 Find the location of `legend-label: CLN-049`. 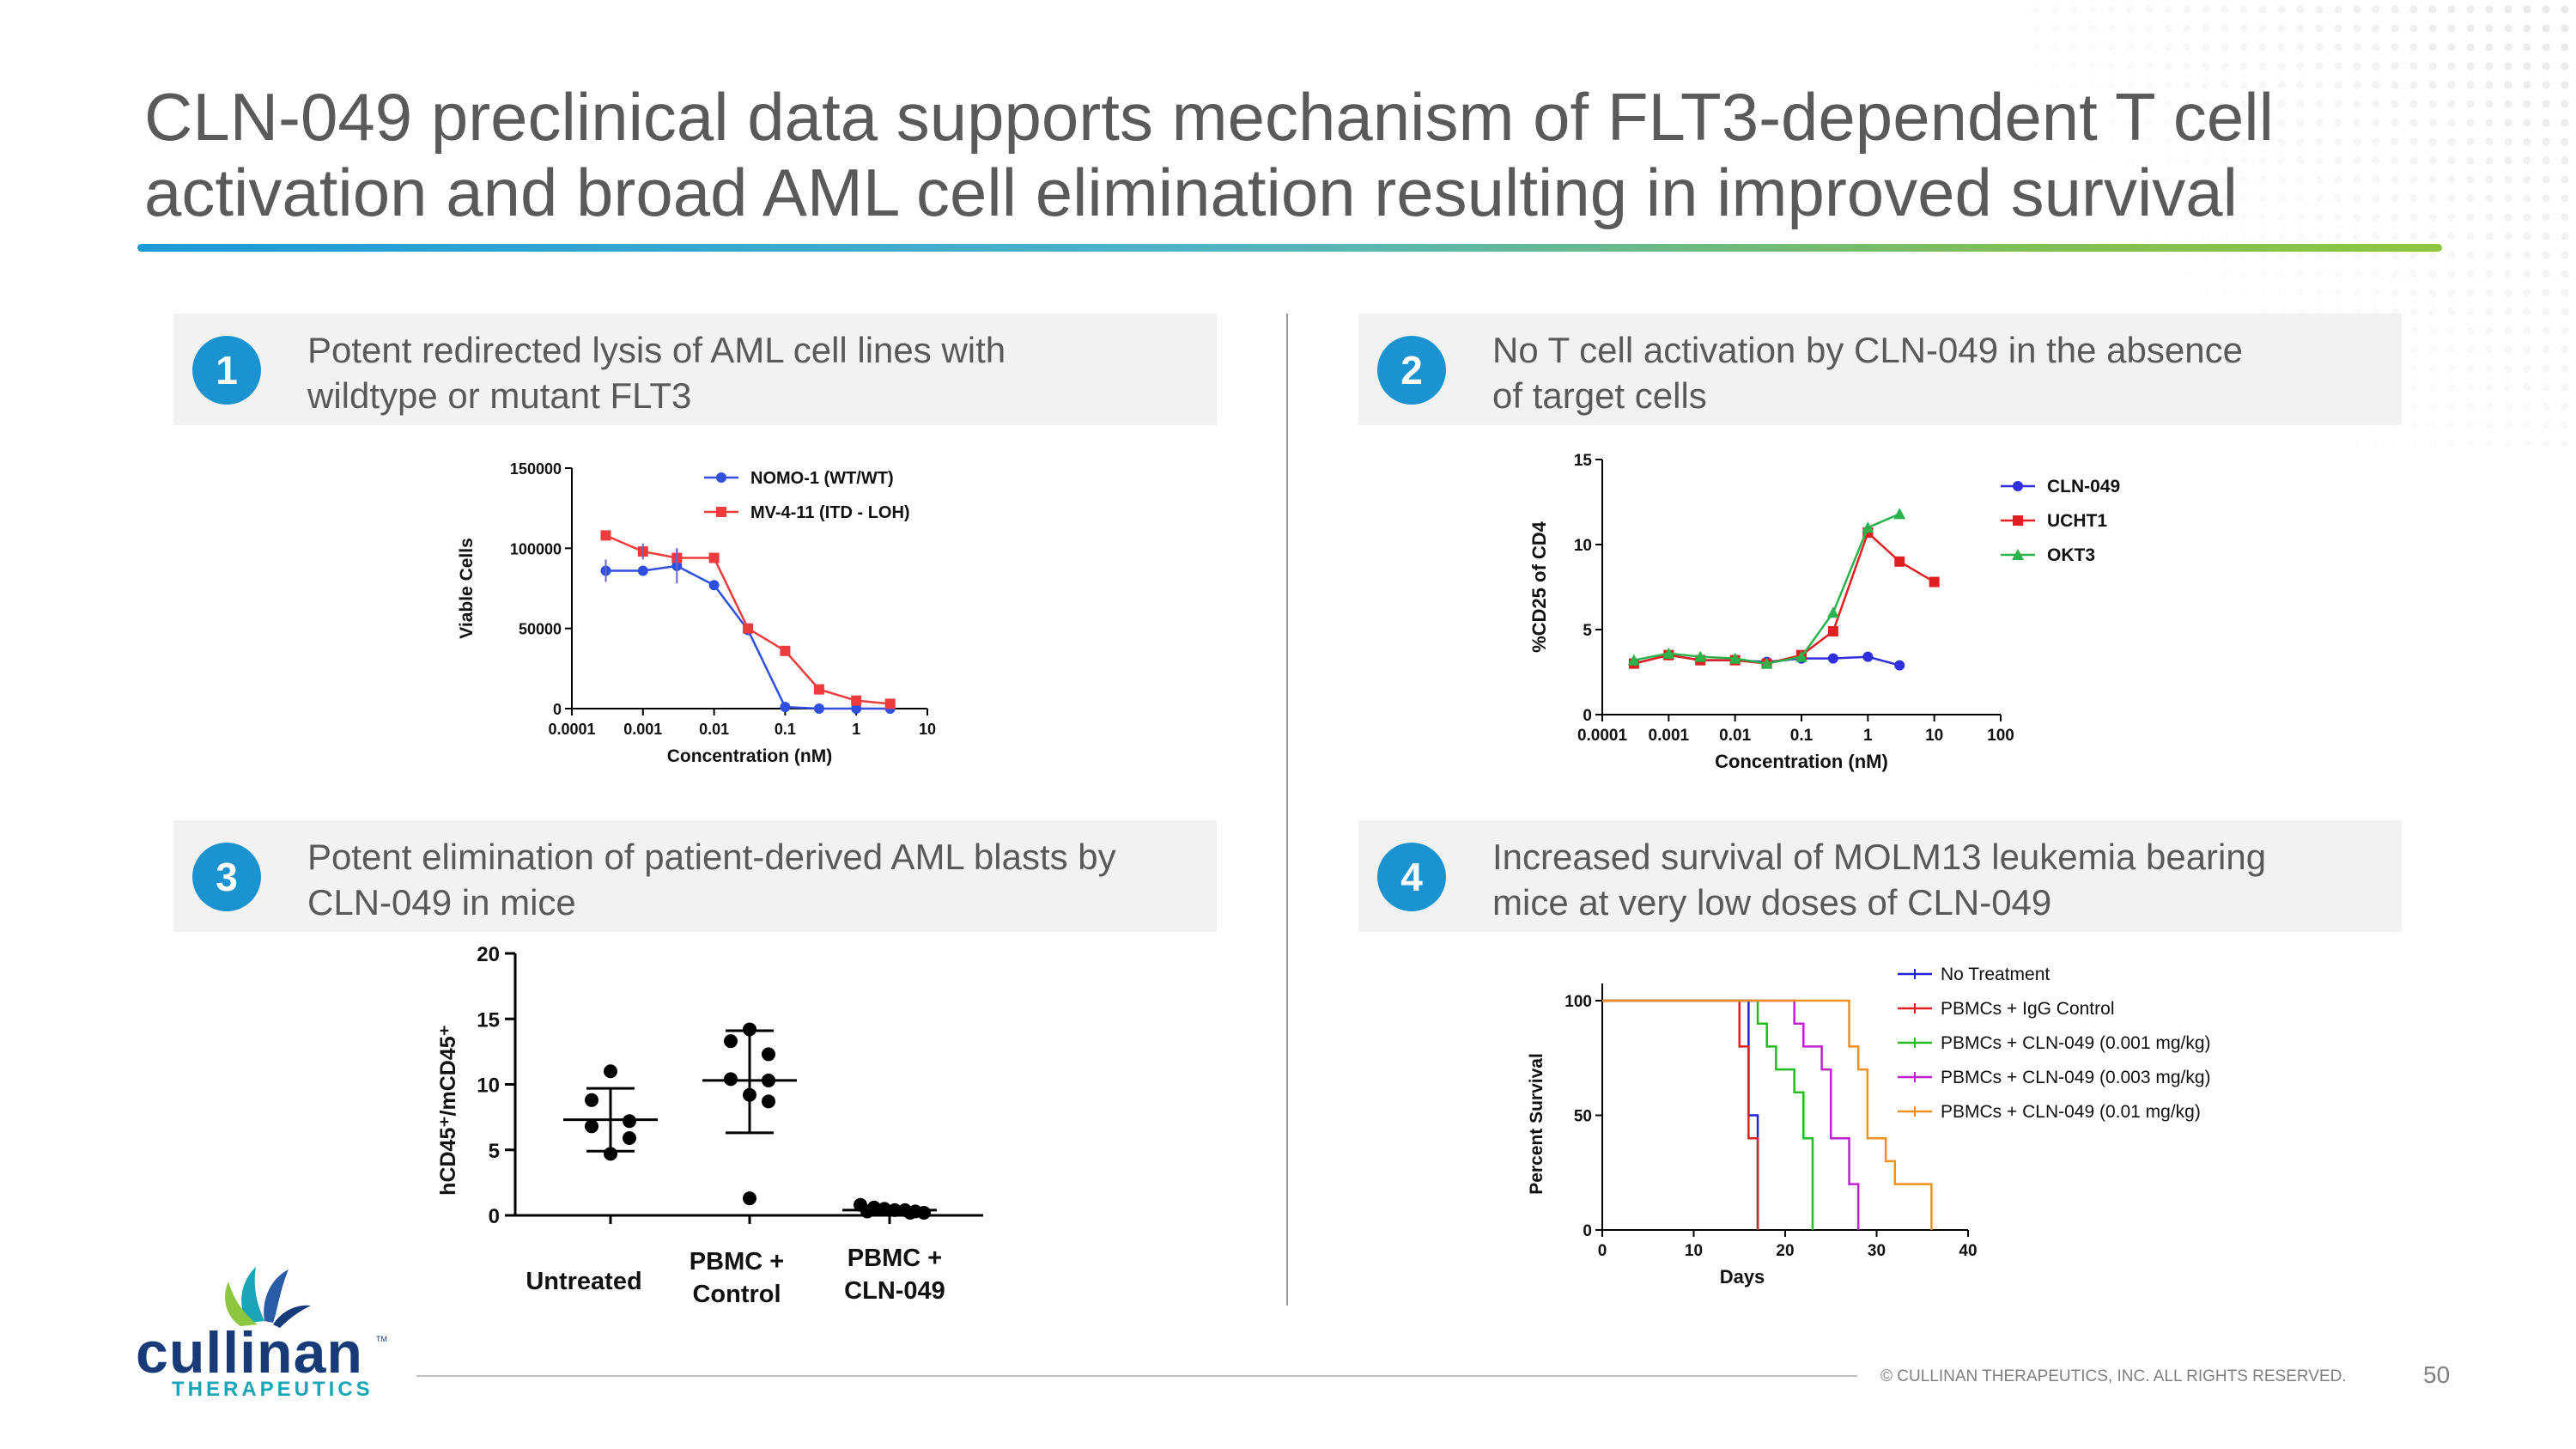

legend-label: CLN-049 is located at coordinates (2083, 486).